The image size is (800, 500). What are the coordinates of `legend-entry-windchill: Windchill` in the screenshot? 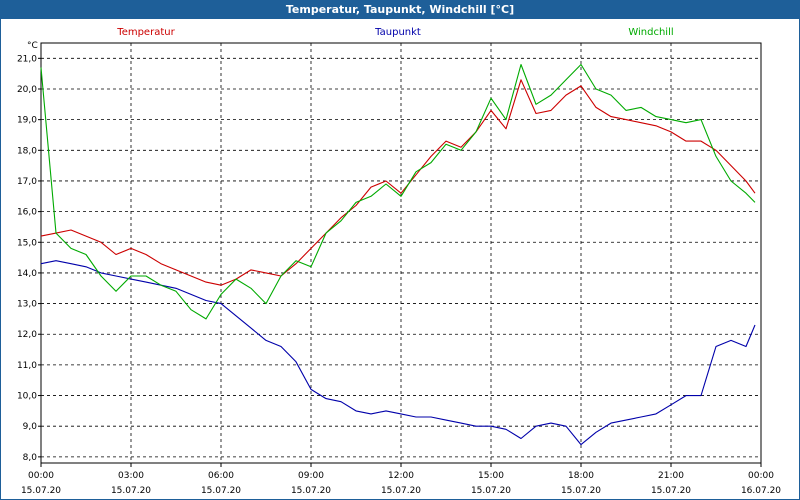 It's located at (650, 32).